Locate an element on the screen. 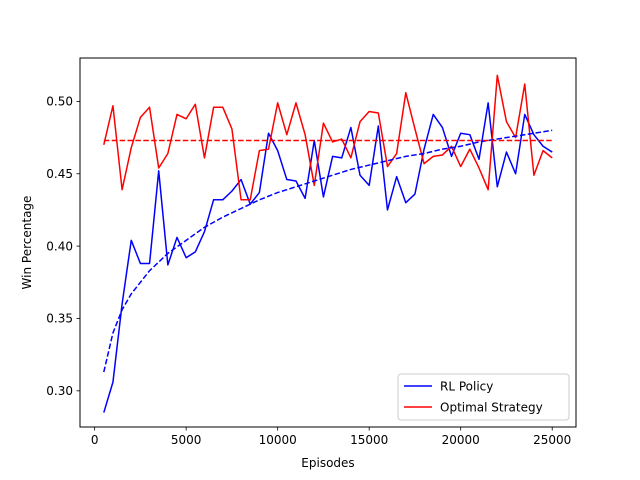 Image resolution: width=640 pixels, height=480 pixels. x-tick-label: 25000 is located at coordinates (552, 440).